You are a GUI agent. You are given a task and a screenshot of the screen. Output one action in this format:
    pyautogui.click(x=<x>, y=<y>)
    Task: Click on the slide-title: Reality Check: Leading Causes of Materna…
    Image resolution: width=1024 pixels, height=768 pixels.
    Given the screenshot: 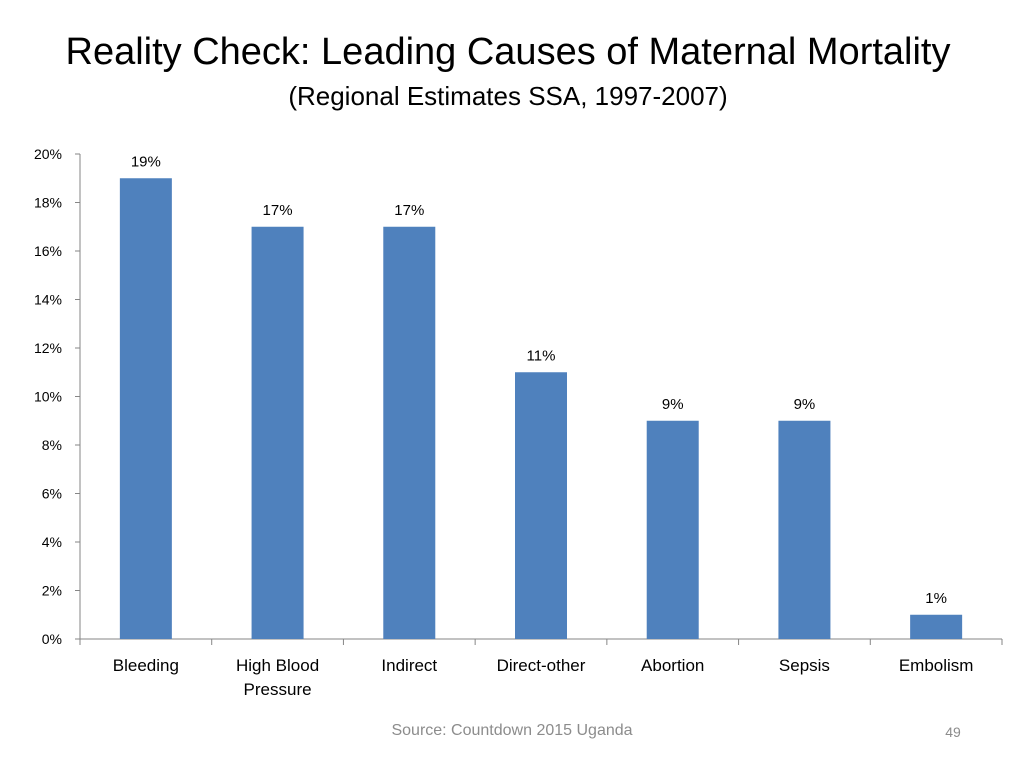 What is the action you would take?
    pyautogui.click(x=508, y=52)
    